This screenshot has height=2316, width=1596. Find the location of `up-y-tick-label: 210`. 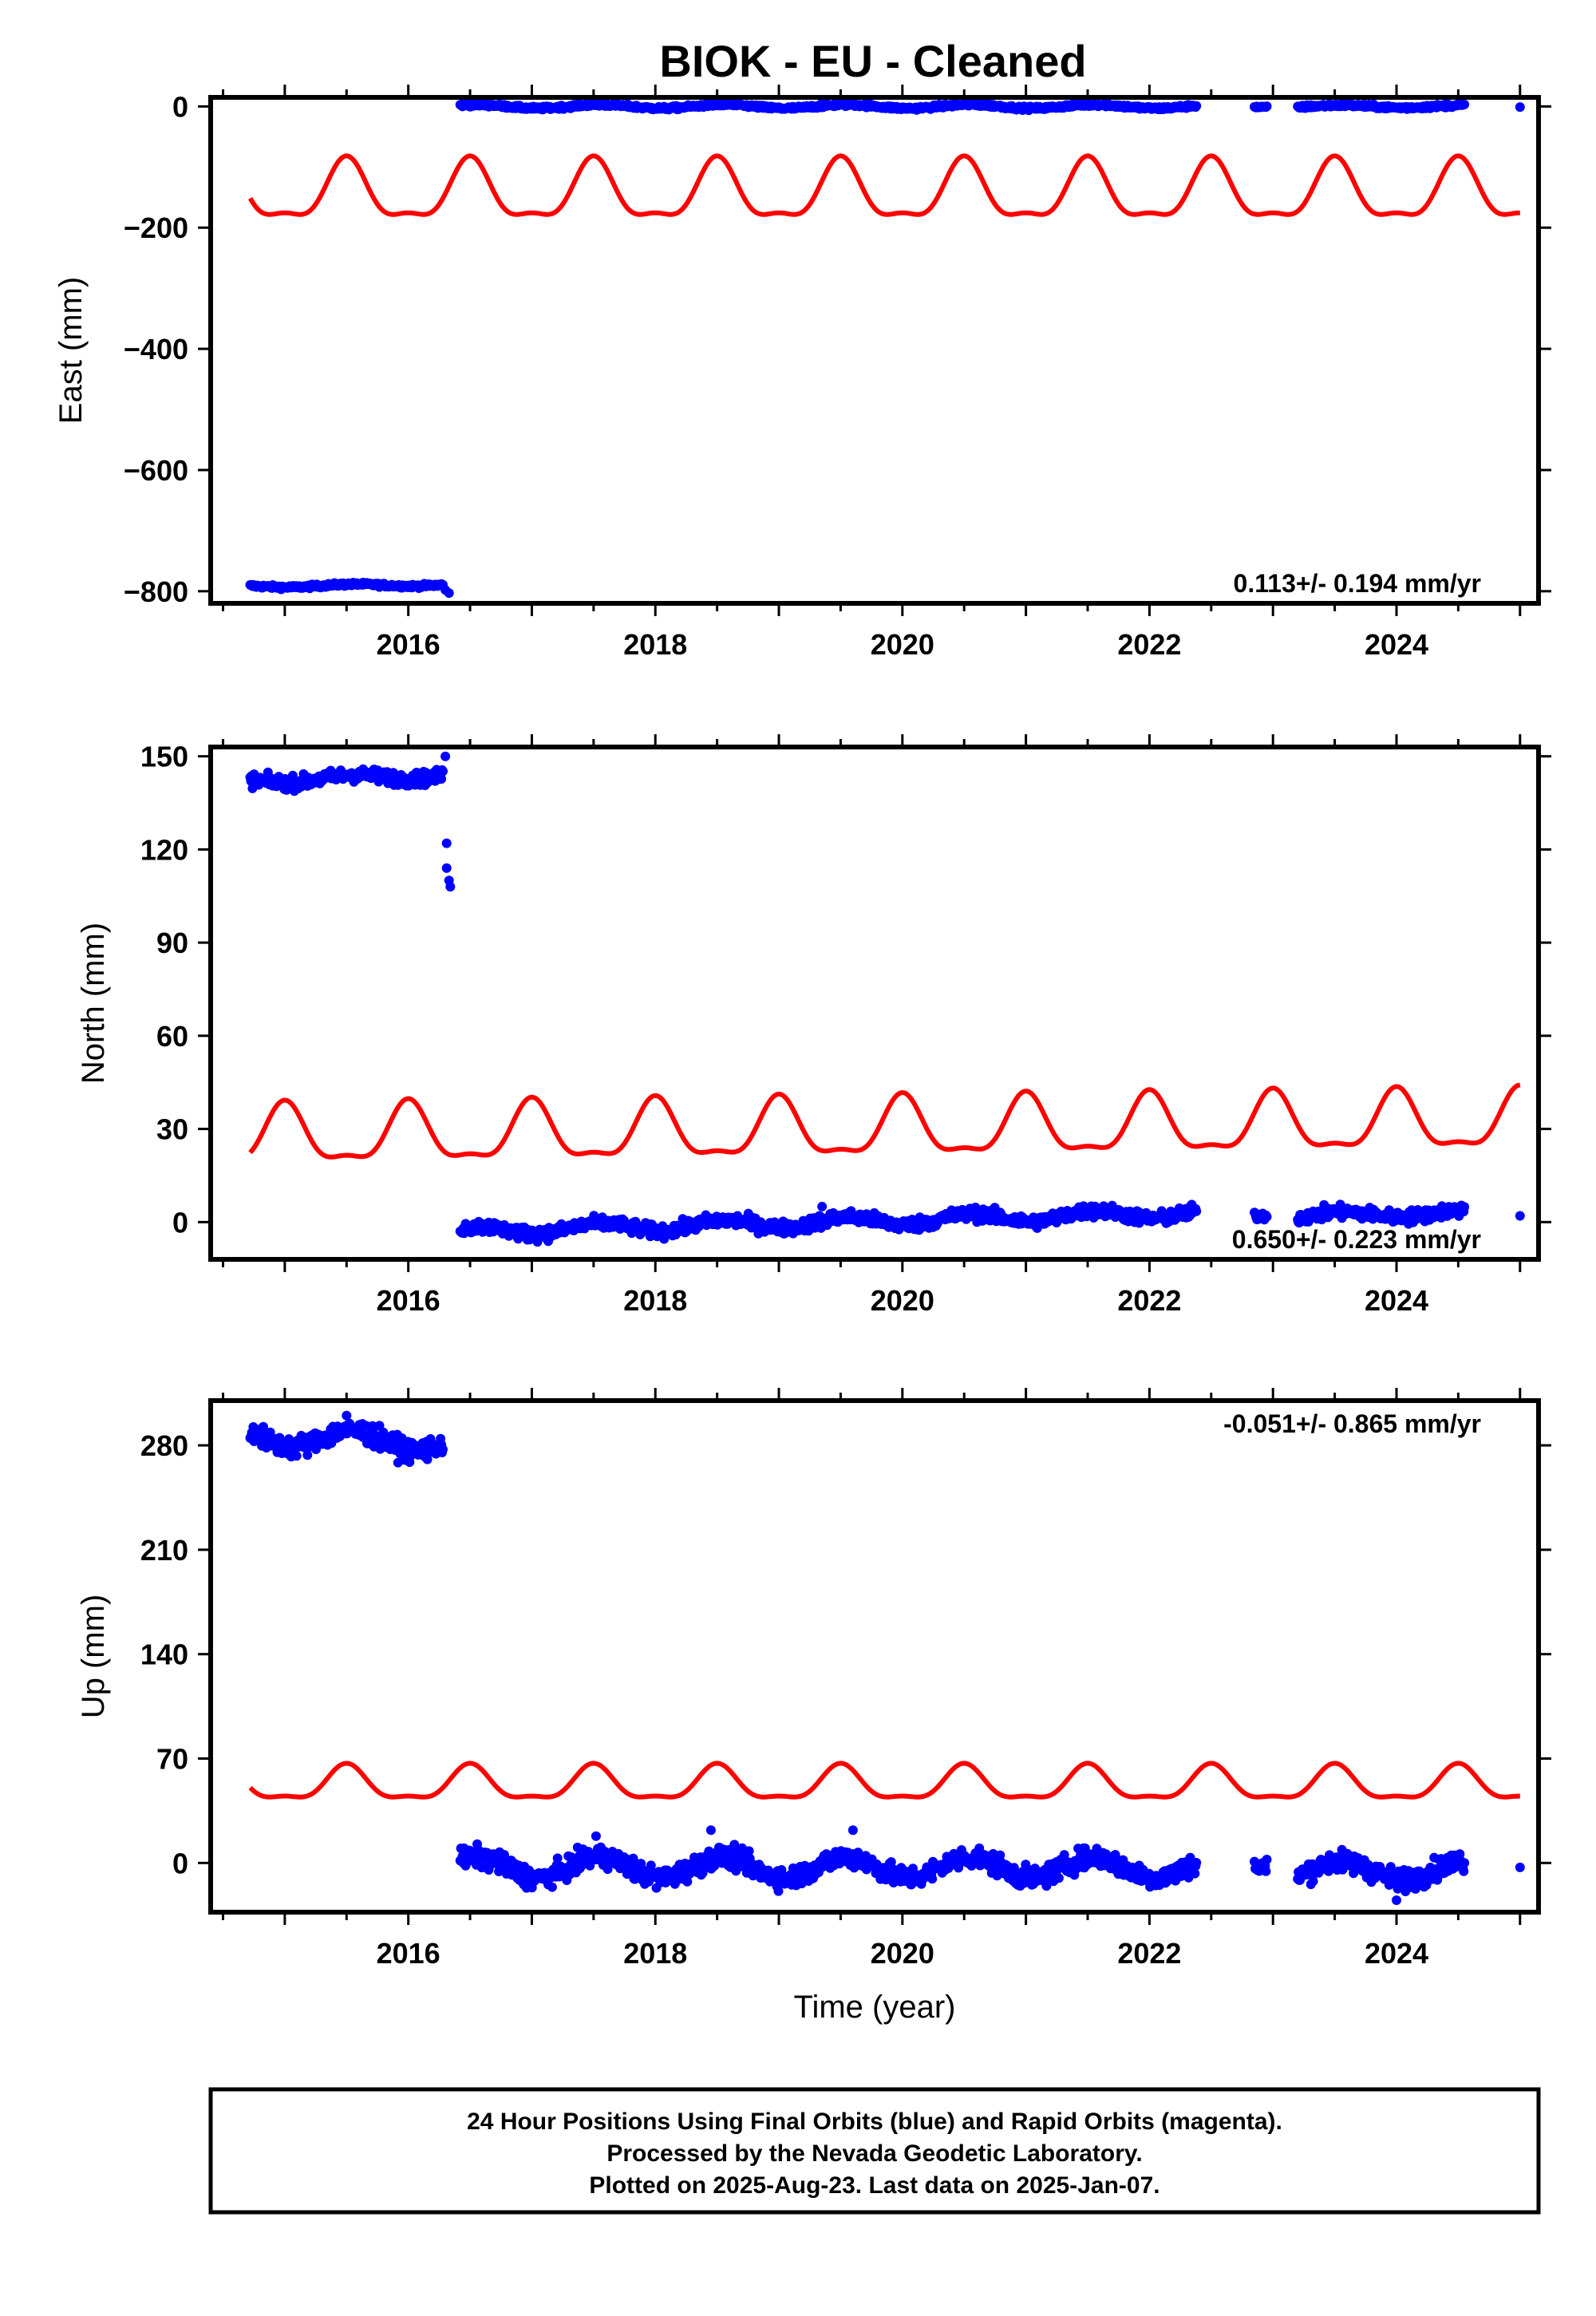

up-y-tick-label: 210 is located at coordinates (164, 1550).